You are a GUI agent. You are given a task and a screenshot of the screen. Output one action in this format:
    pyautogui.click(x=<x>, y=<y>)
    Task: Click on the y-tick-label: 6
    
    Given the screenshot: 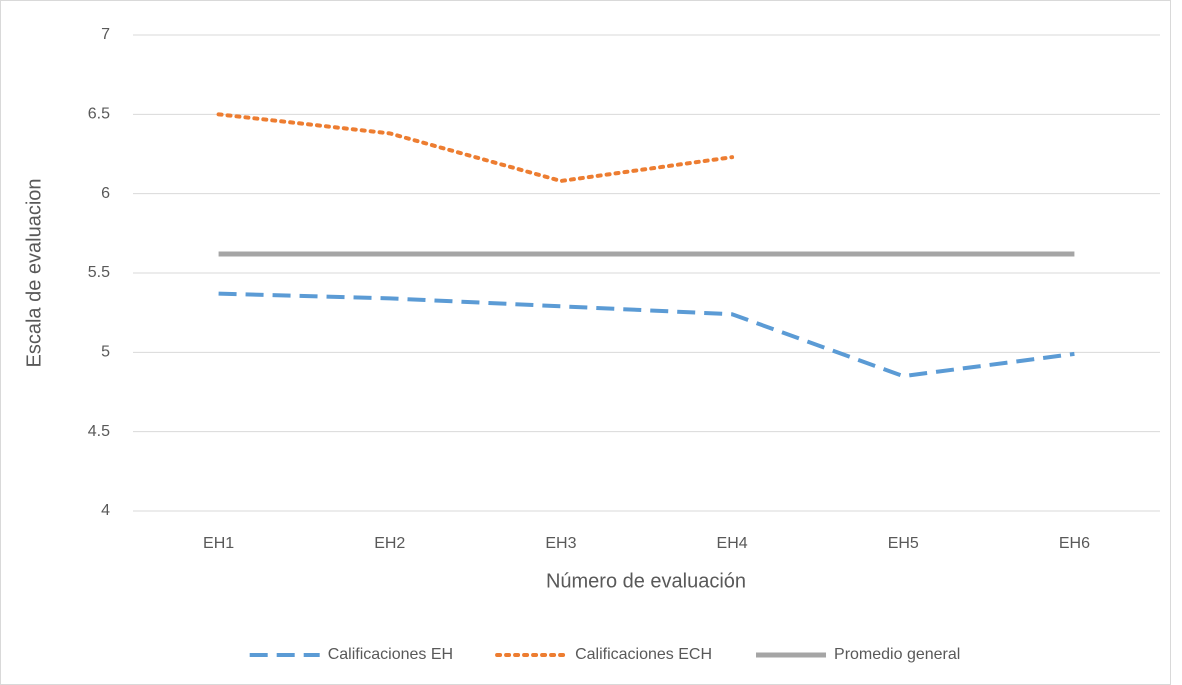 What is the action you would take?
    pyautogui.click(x=105, y=193)
    